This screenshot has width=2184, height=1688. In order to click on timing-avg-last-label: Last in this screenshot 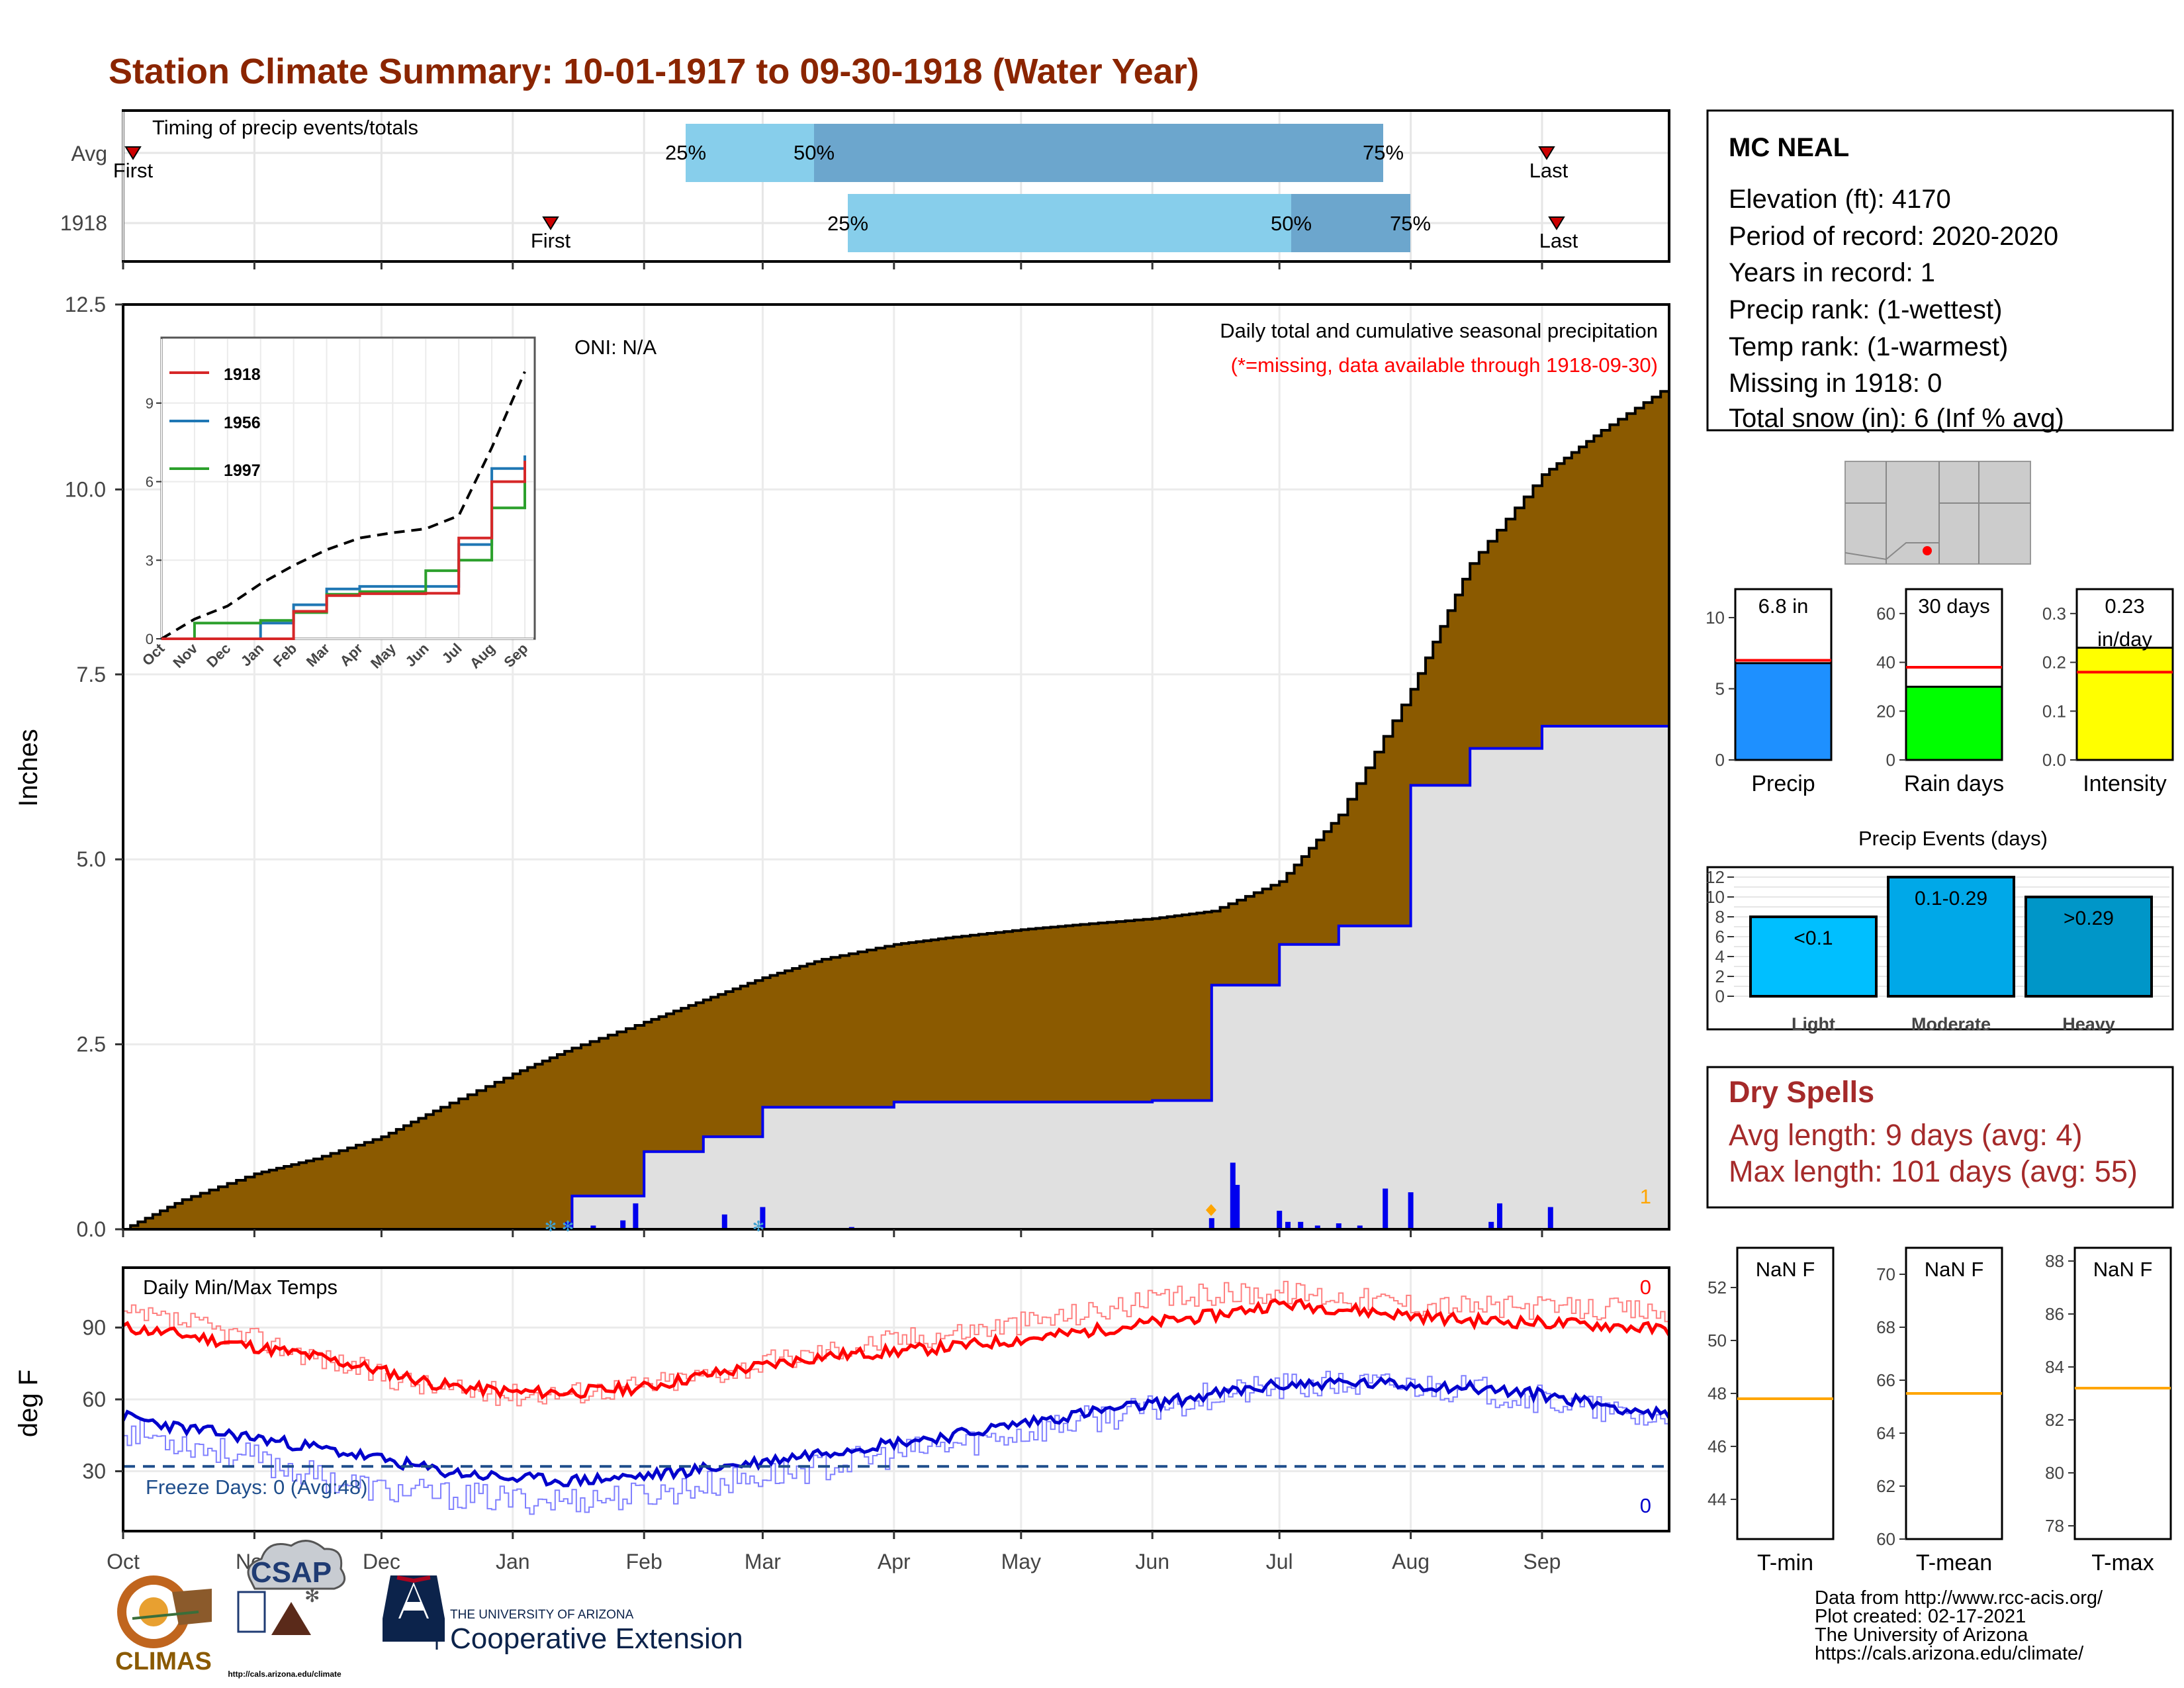, I will do `click(1549, 170)`.